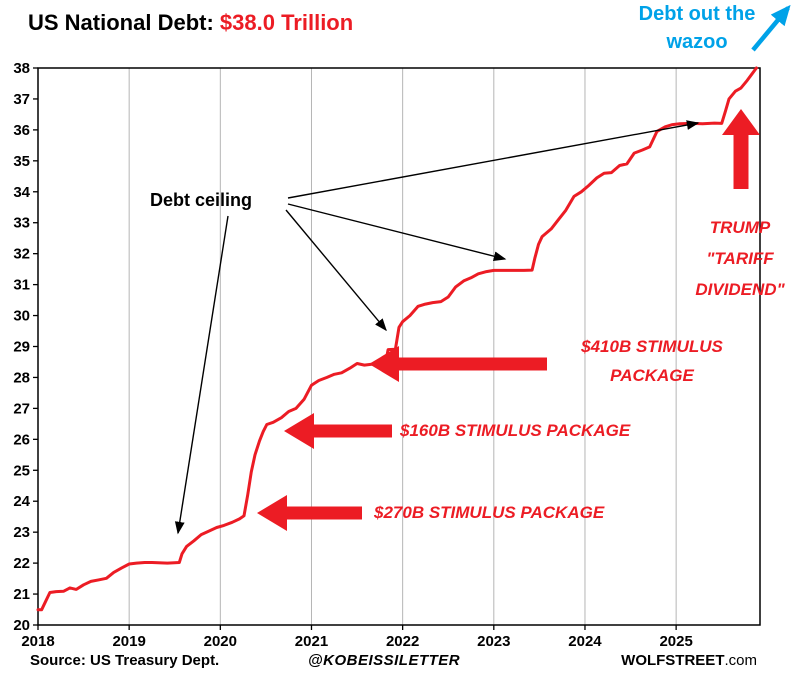 This screenshot has height=683, width=800. I want to click on twitter-handle: @KOBEISSILETTER, so click(384, 660).